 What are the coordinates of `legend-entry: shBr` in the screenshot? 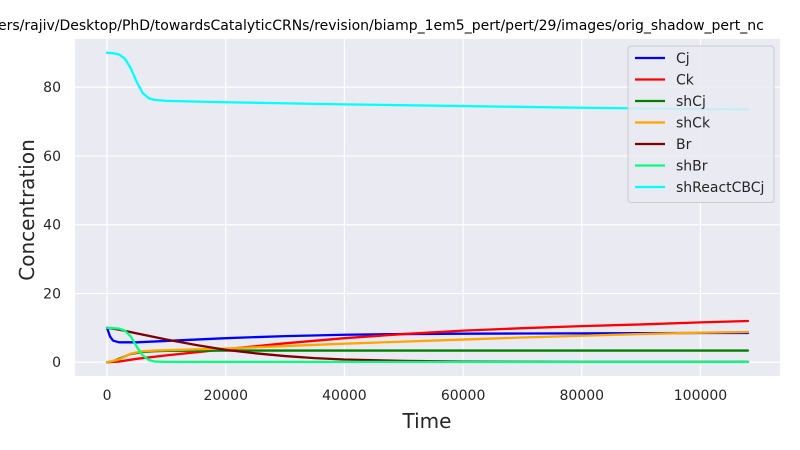 It's located at (692, 167).